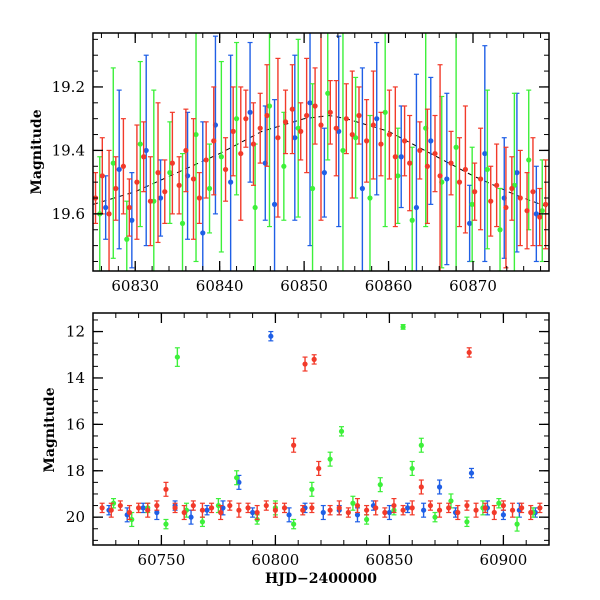  Describe the element at coordinates (68, 150) in the screenshot. I see `top-y-tick-label: 19.4` at that location.